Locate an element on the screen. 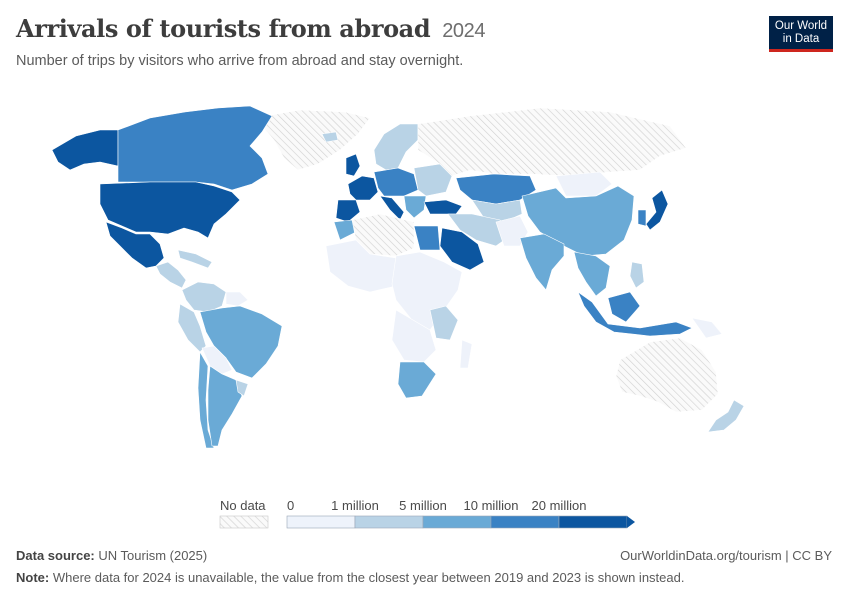 This screenshot has height=600, width=850. country-spain is located at coordinates (348, 211).